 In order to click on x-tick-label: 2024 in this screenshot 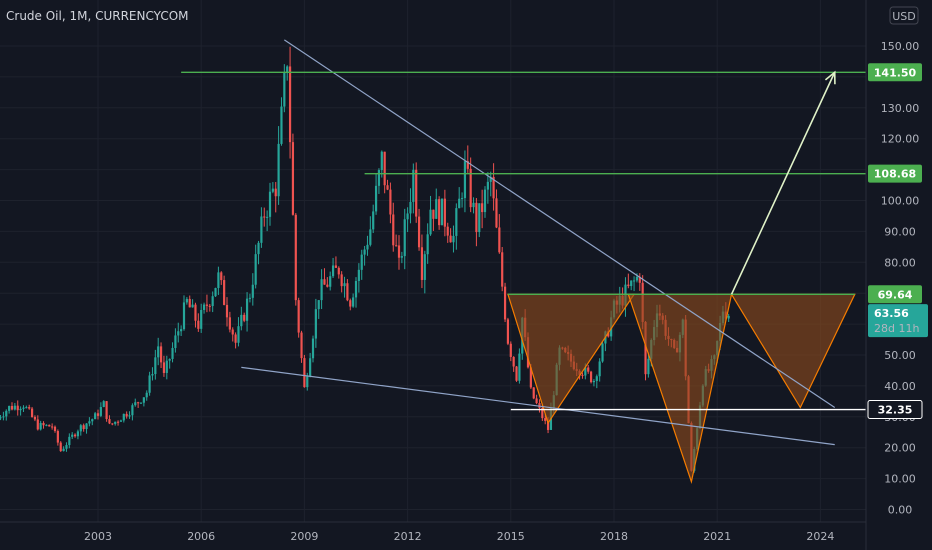, I will do `click(820, 536)`.